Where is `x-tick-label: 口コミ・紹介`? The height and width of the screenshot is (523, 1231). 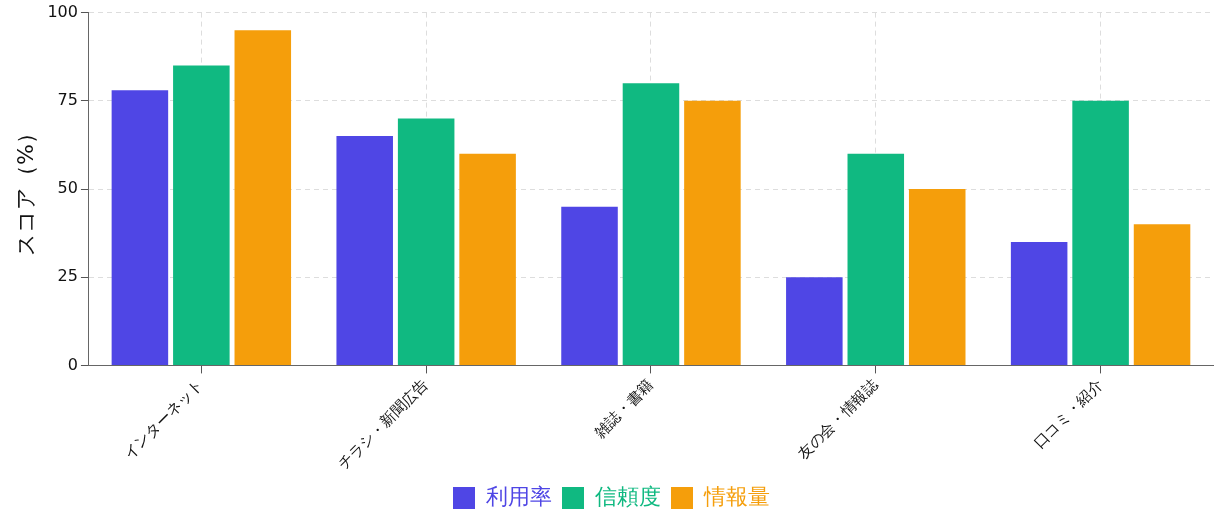
x-tick-label: 口コミ・紹介 is located at coordinates (1068, 413).